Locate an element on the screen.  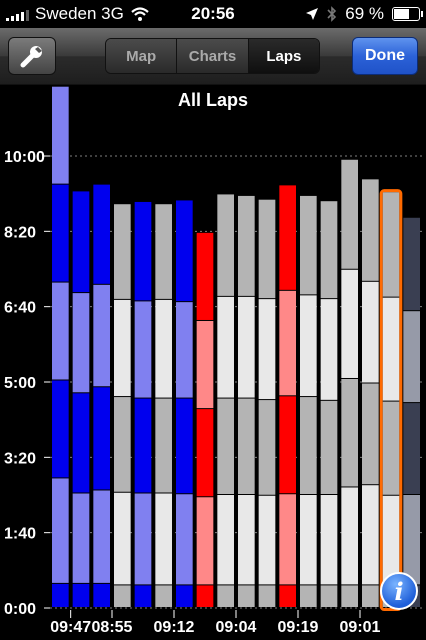
info-button: i is located at coordinates (399, 591).